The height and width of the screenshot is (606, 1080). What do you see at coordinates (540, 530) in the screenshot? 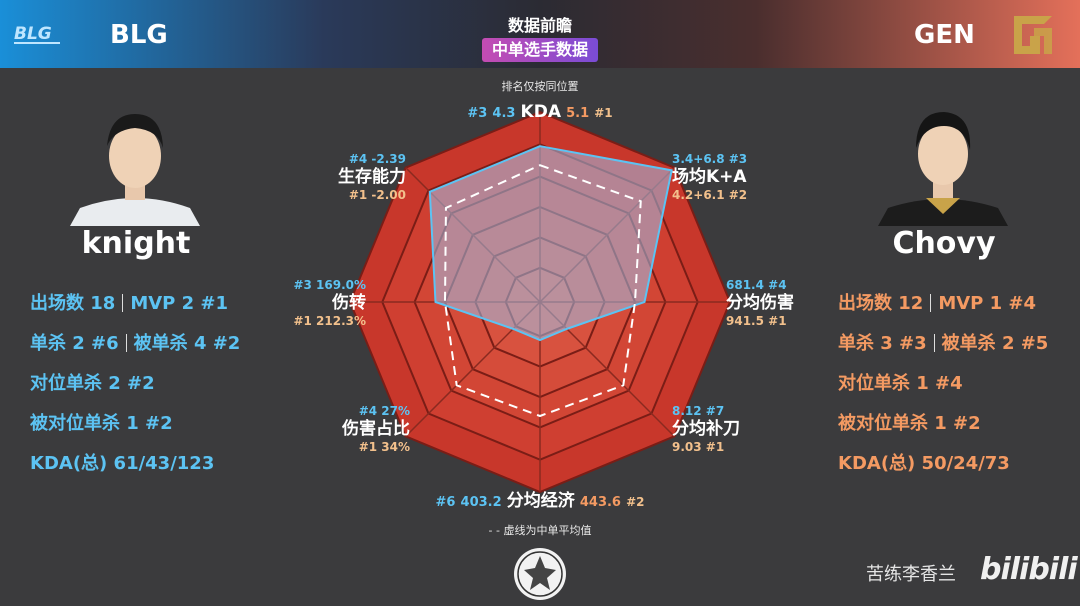
I see `average-note: - - 虚线为中单平均值` at bounding box center [540, 530].